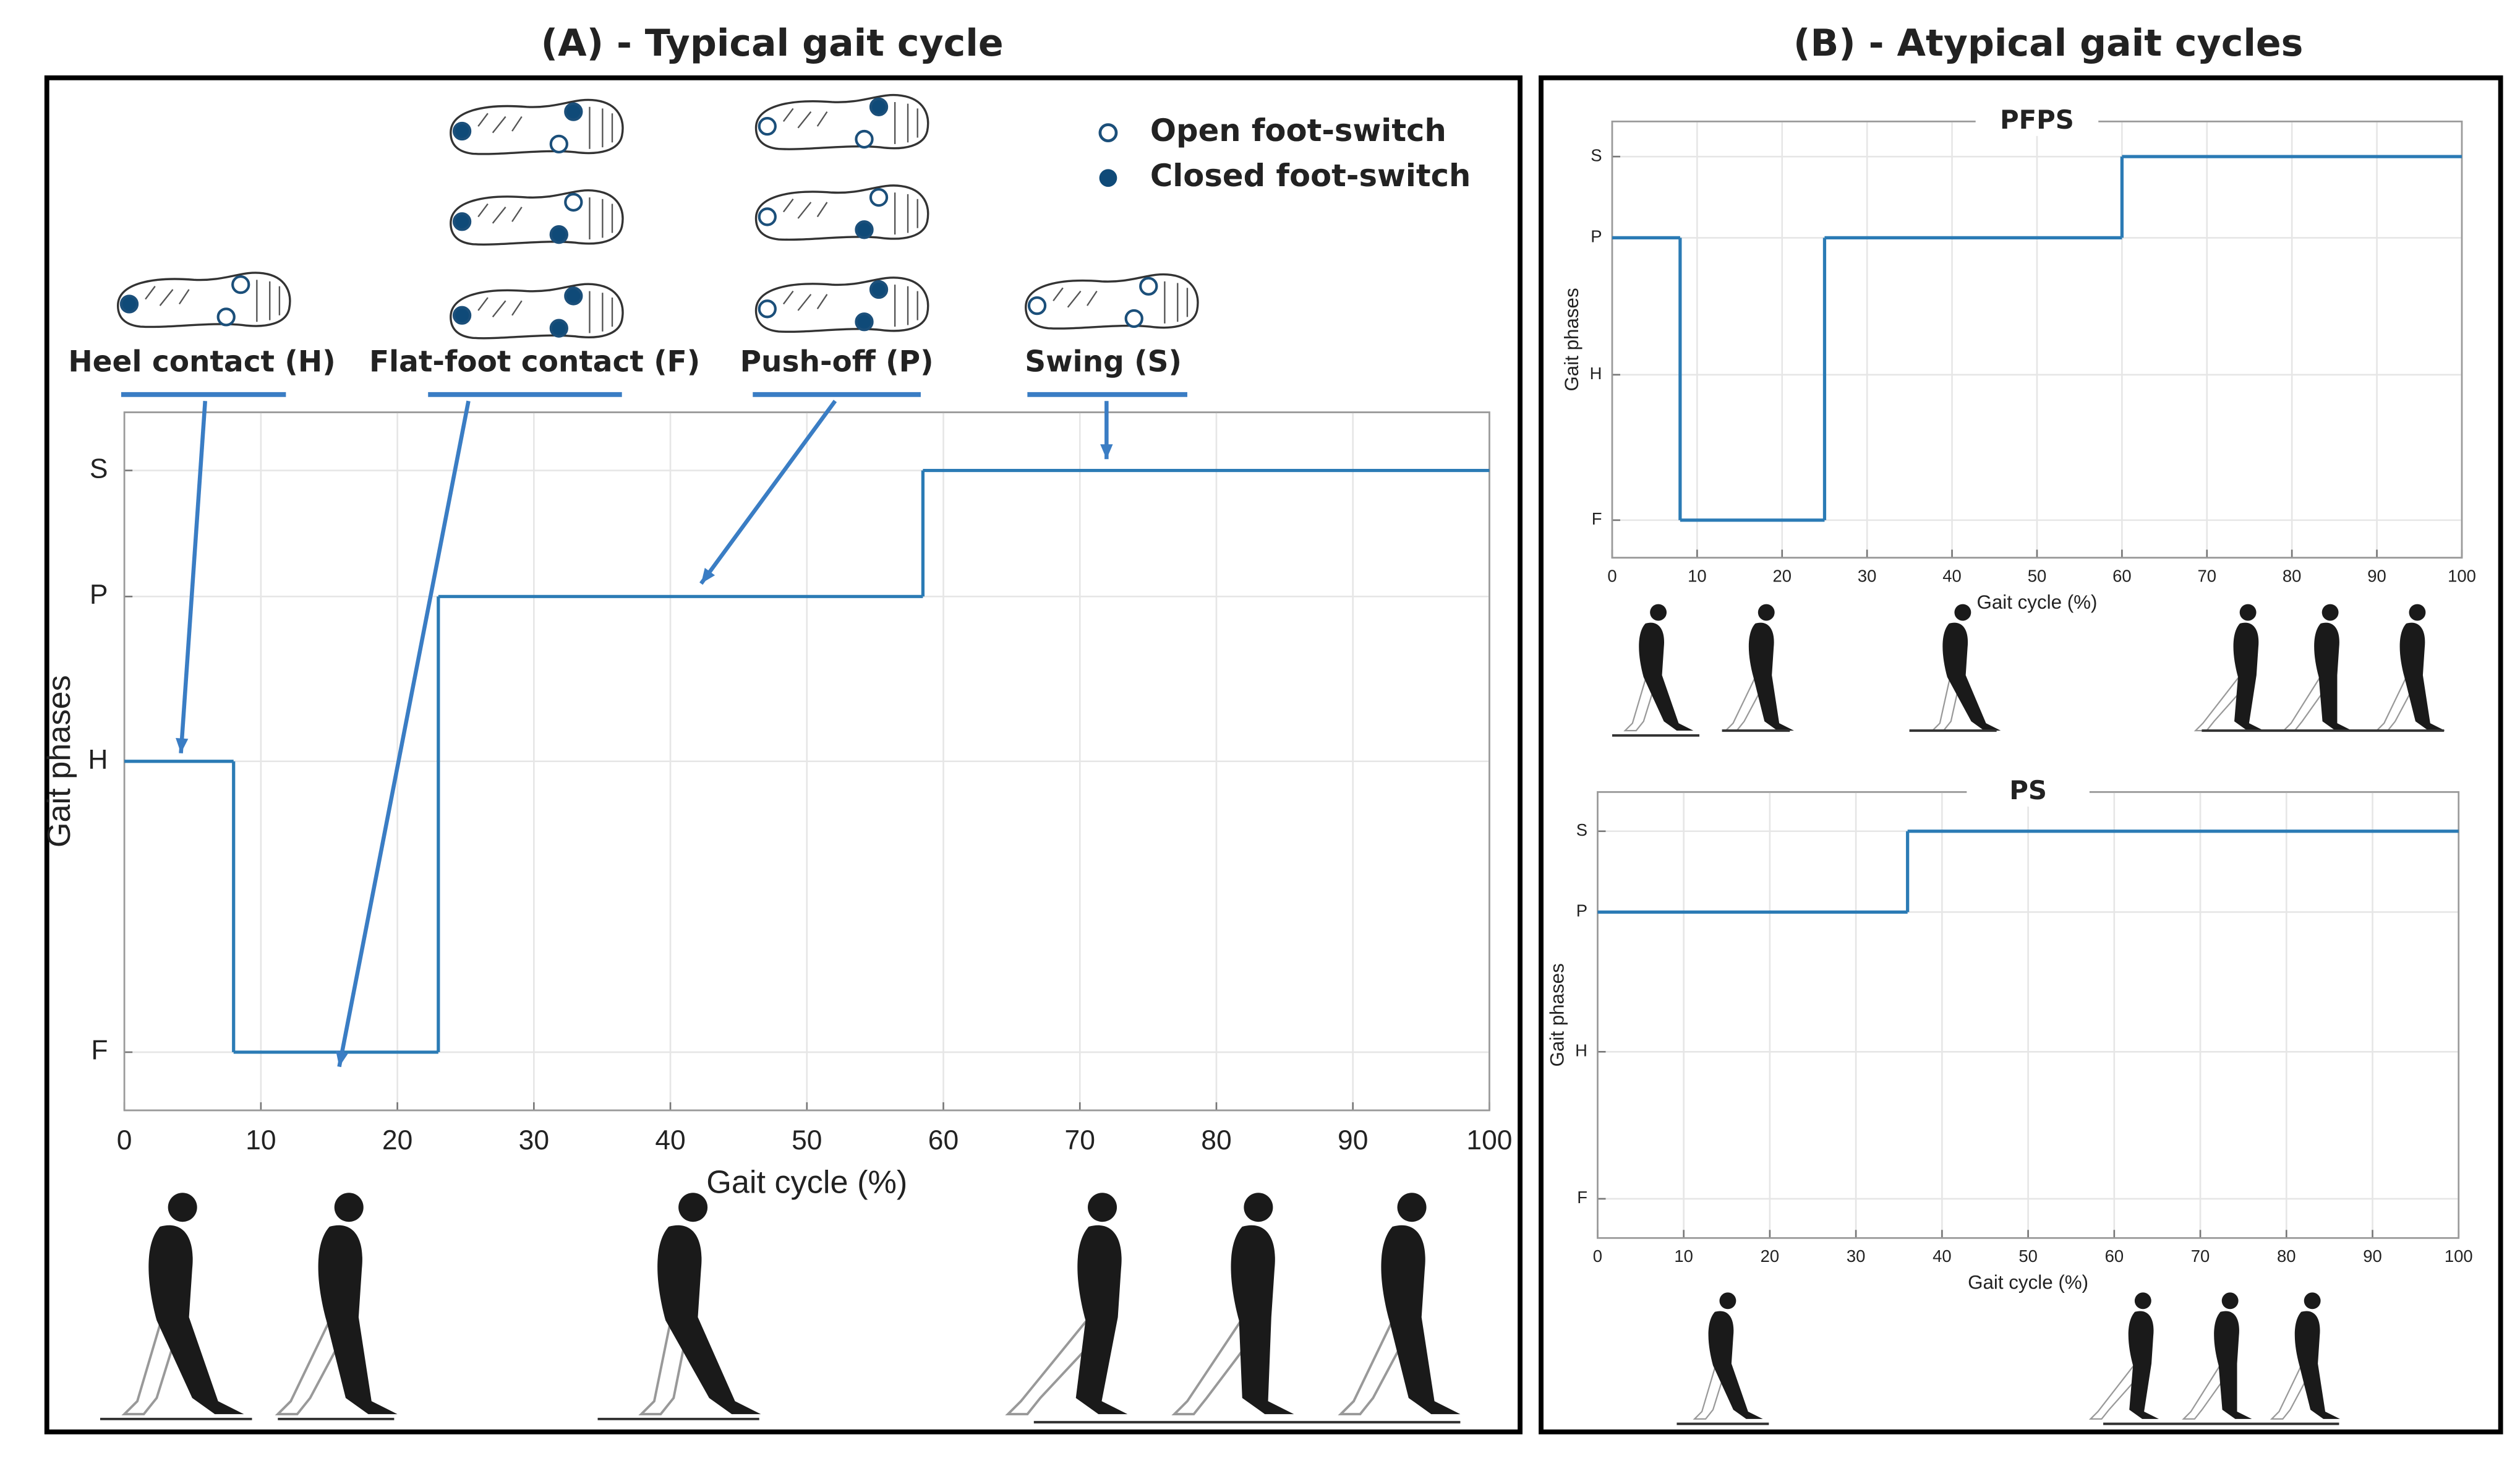 Image resolution: width=2520 pixels, height=1458 pixels. I want to click on legend-closed-marker, so click(1108, 178).